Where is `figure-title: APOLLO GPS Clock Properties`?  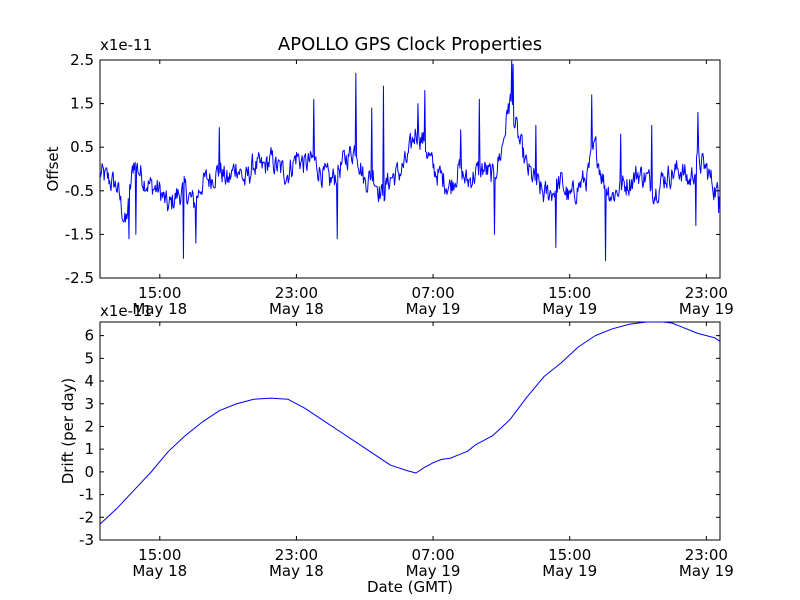
figure-title: APOLLO GPS Clock Properties is located at coordinates (410, 44).